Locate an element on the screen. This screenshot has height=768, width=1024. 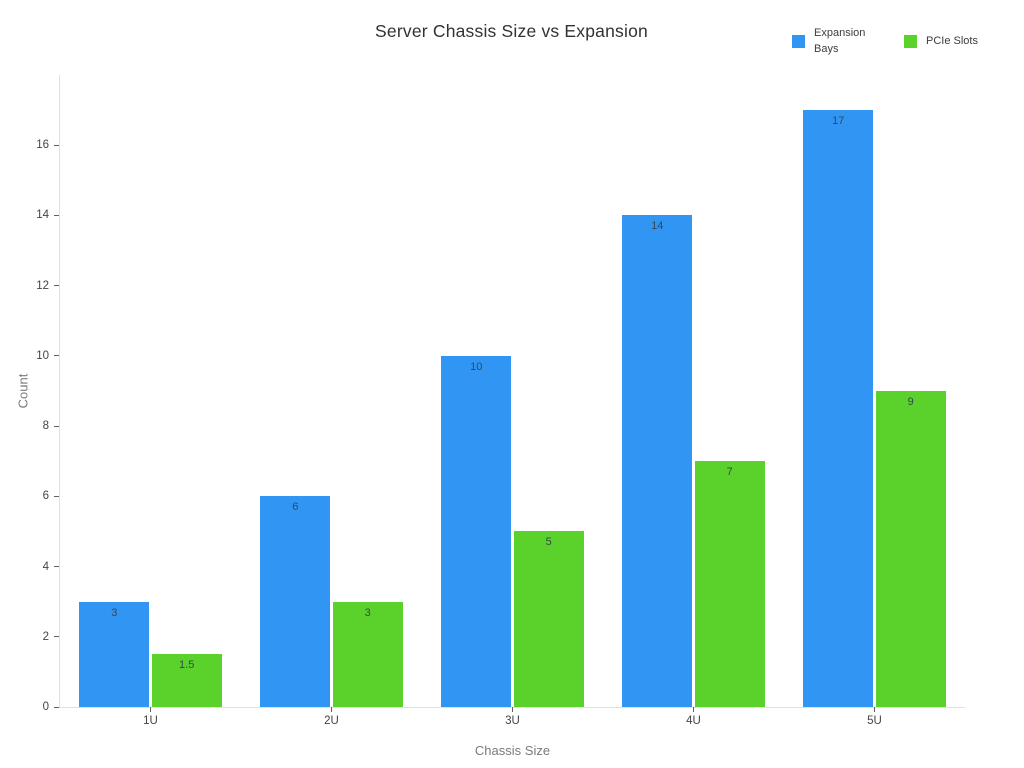
y-axis-title: Count is located at coordinates (23, 391).